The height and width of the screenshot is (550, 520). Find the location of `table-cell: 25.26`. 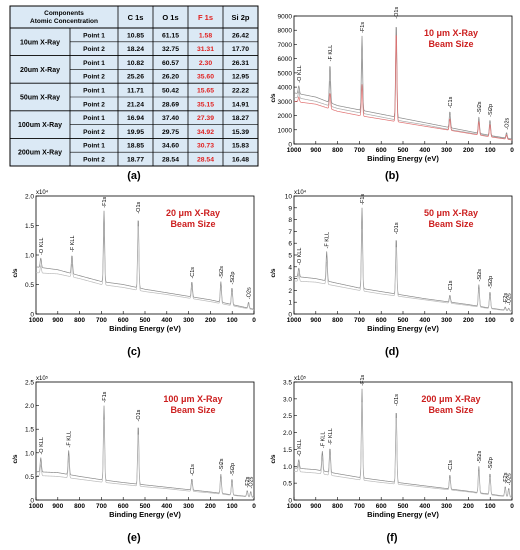

table-cell: 25.26 is located at coordinates (135, 77).